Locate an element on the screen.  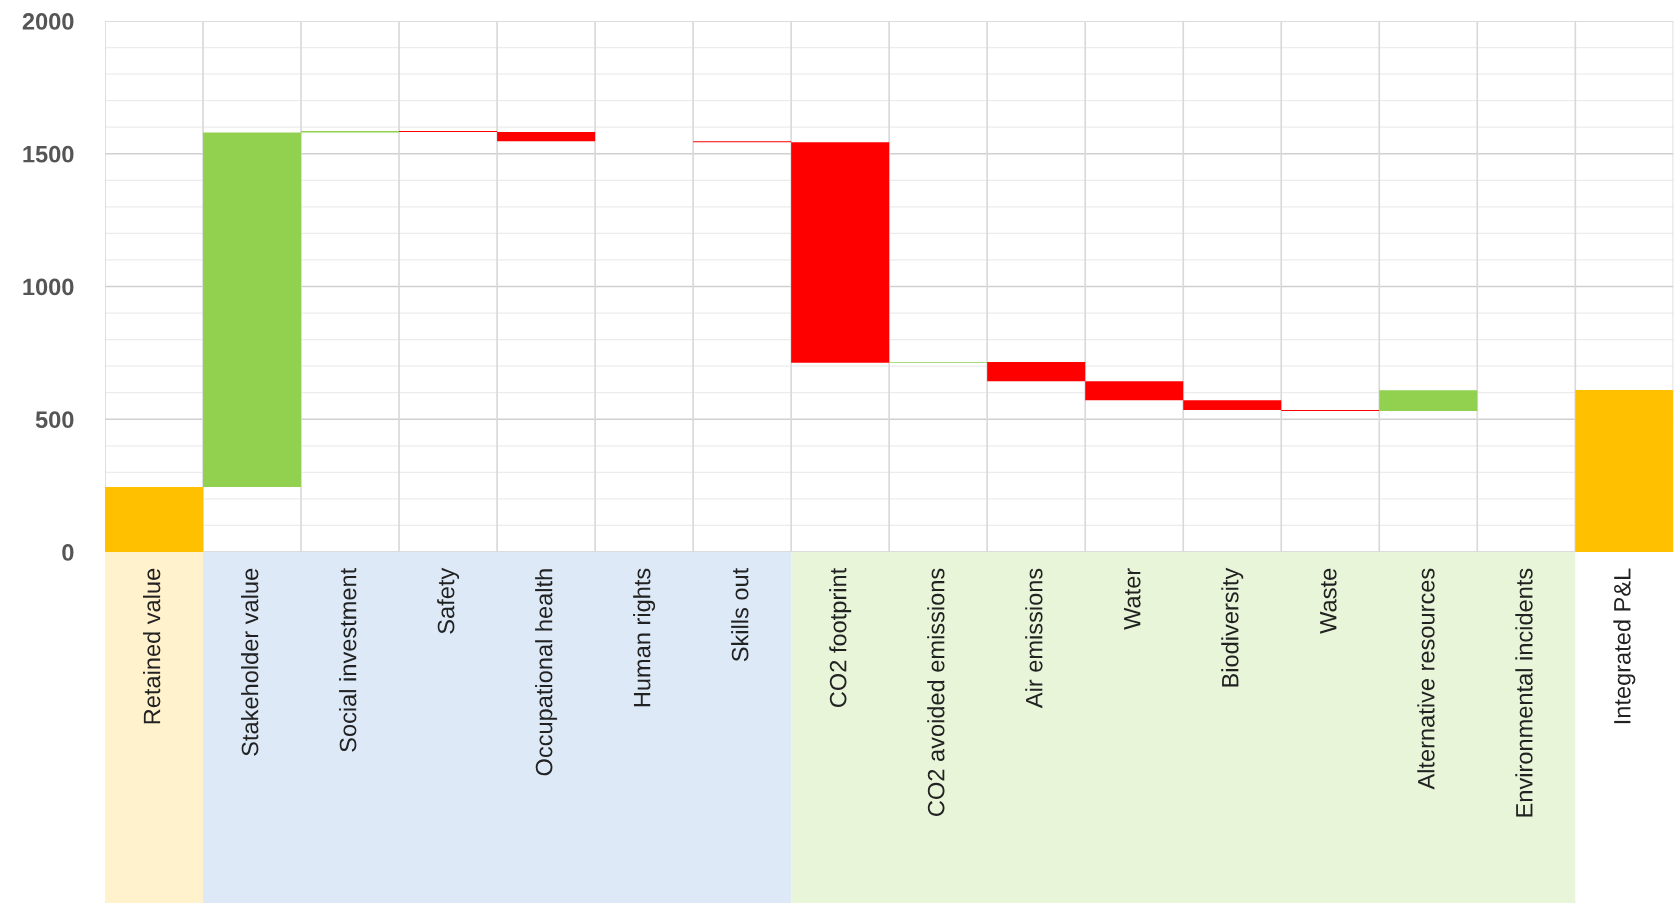
x-tick-label: CO2 footprint is located at coordinates (840, 637).